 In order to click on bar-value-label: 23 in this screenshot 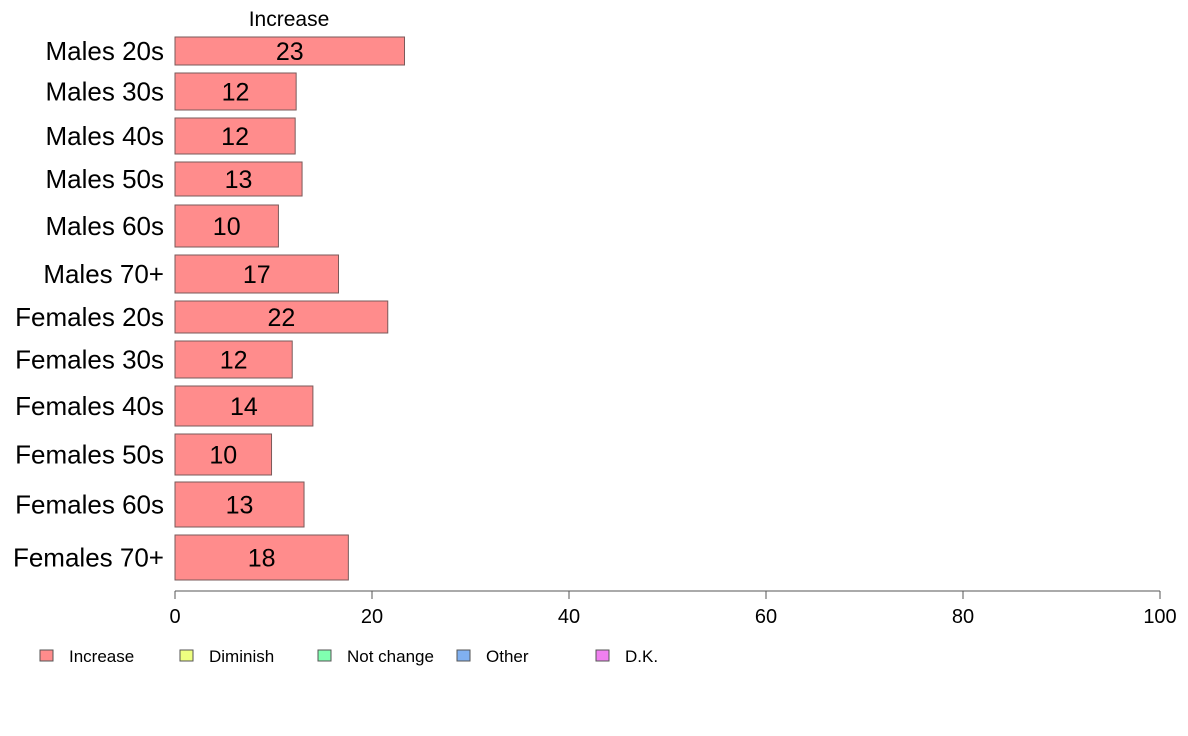, I will do `click(290, 52)`.